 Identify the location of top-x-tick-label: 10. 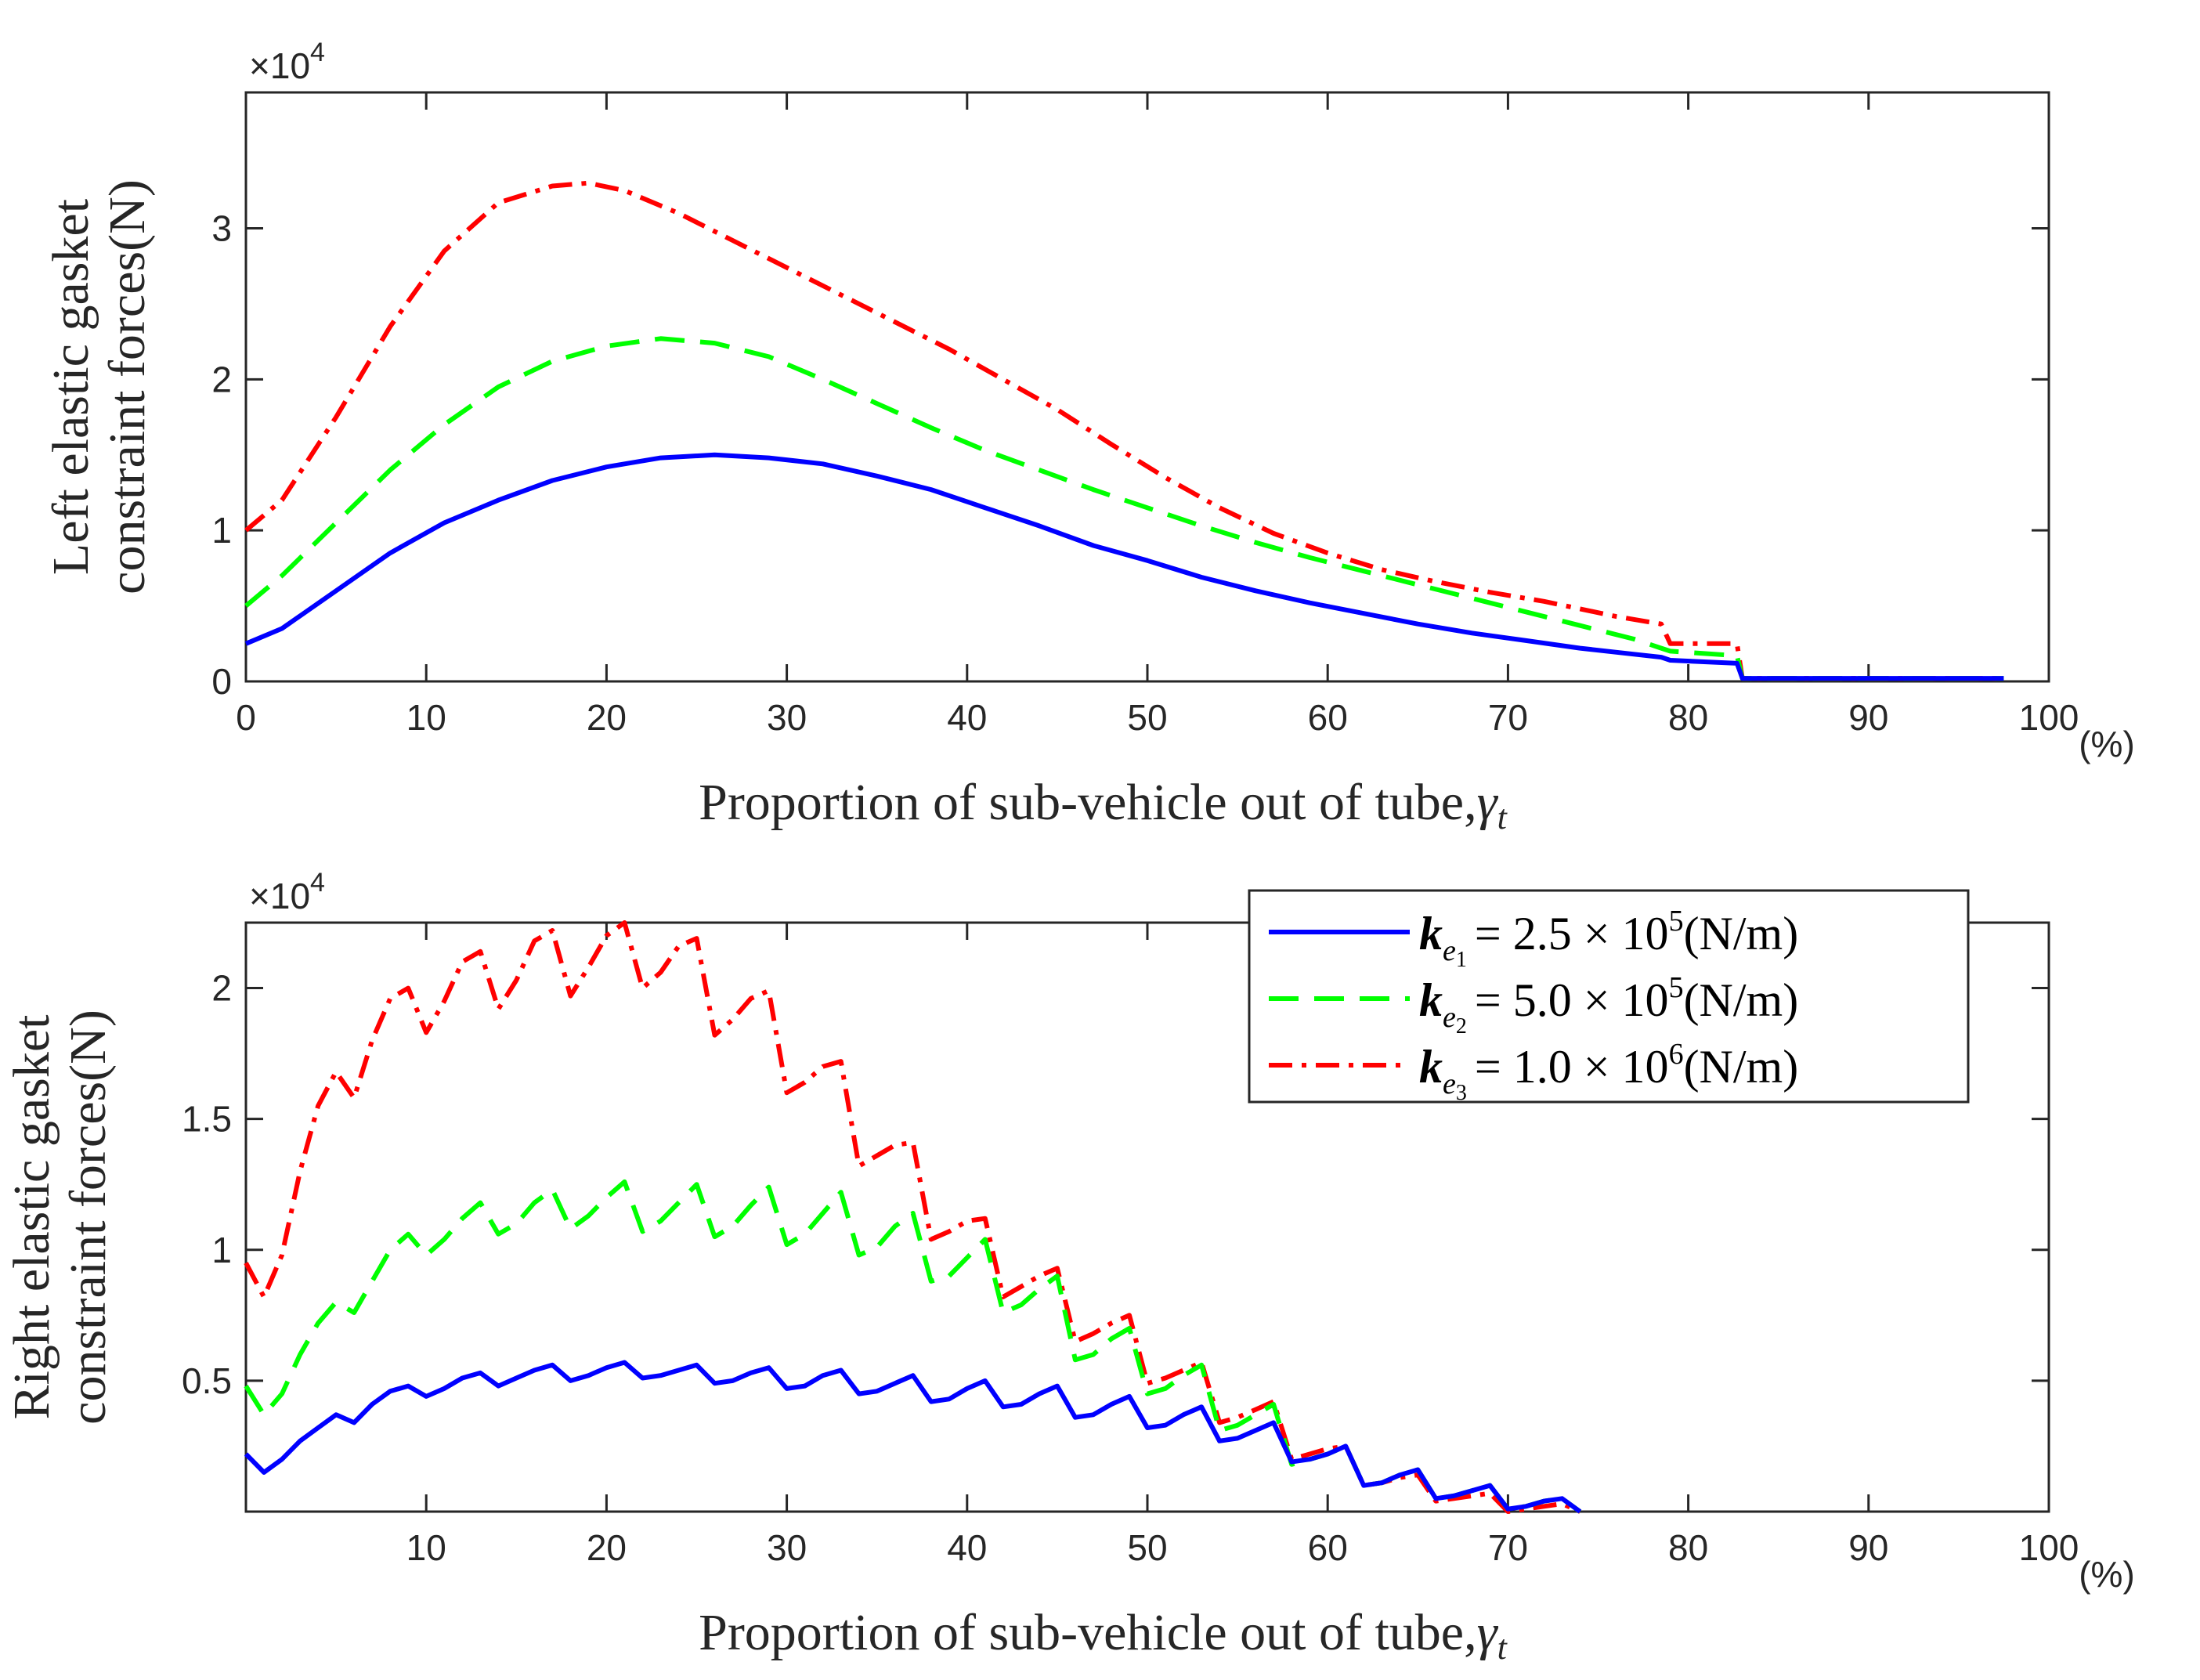
(426, 717).